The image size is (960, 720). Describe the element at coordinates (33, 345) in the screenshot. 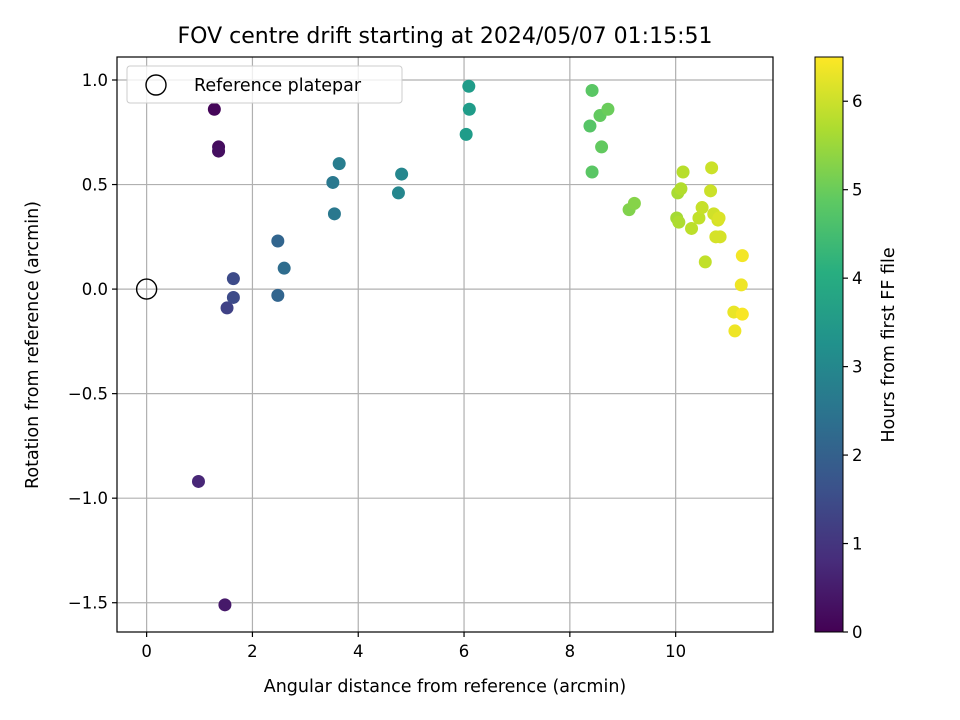

I see `y-axis-label: Rotation from reference (arcmin)` at that location.